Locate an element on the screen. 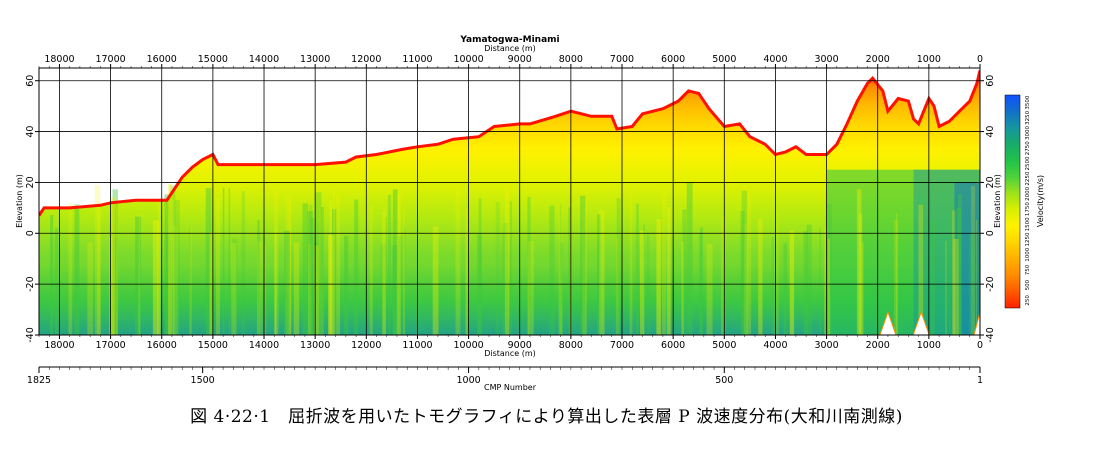 The width and height of the screenshot is (1093, 451). cmp-ticks: 1825 1500 1000 500 1 is located at coordinates (505, 376).